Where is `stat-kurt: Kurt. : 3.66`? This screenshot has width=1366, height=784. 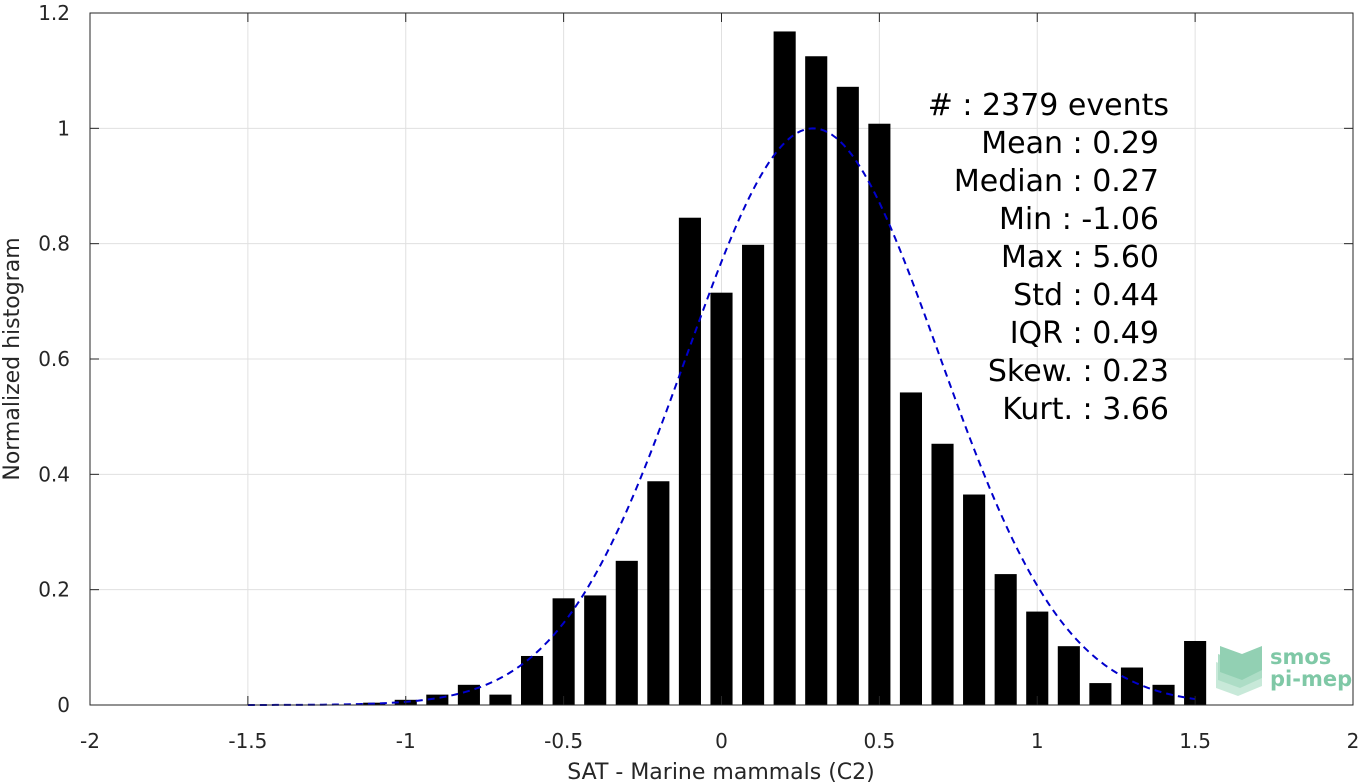 stat-kurt: Kurt. : 3.66 is located at coordinates (1085, 409).